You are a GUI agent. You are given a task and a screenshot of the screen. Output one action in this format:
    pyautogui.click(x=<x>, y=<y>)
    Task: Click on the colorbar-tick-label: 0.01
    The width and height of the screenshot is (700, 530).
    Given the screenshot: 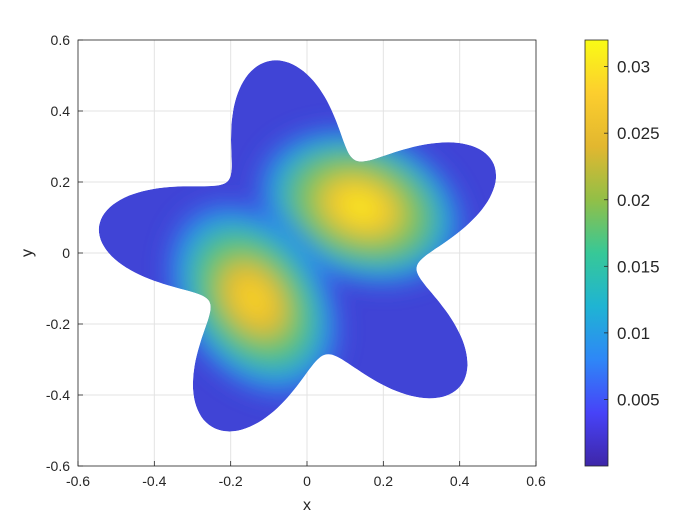 What is the action you would take?
    pyautogui.click(x=633, y=333)
    